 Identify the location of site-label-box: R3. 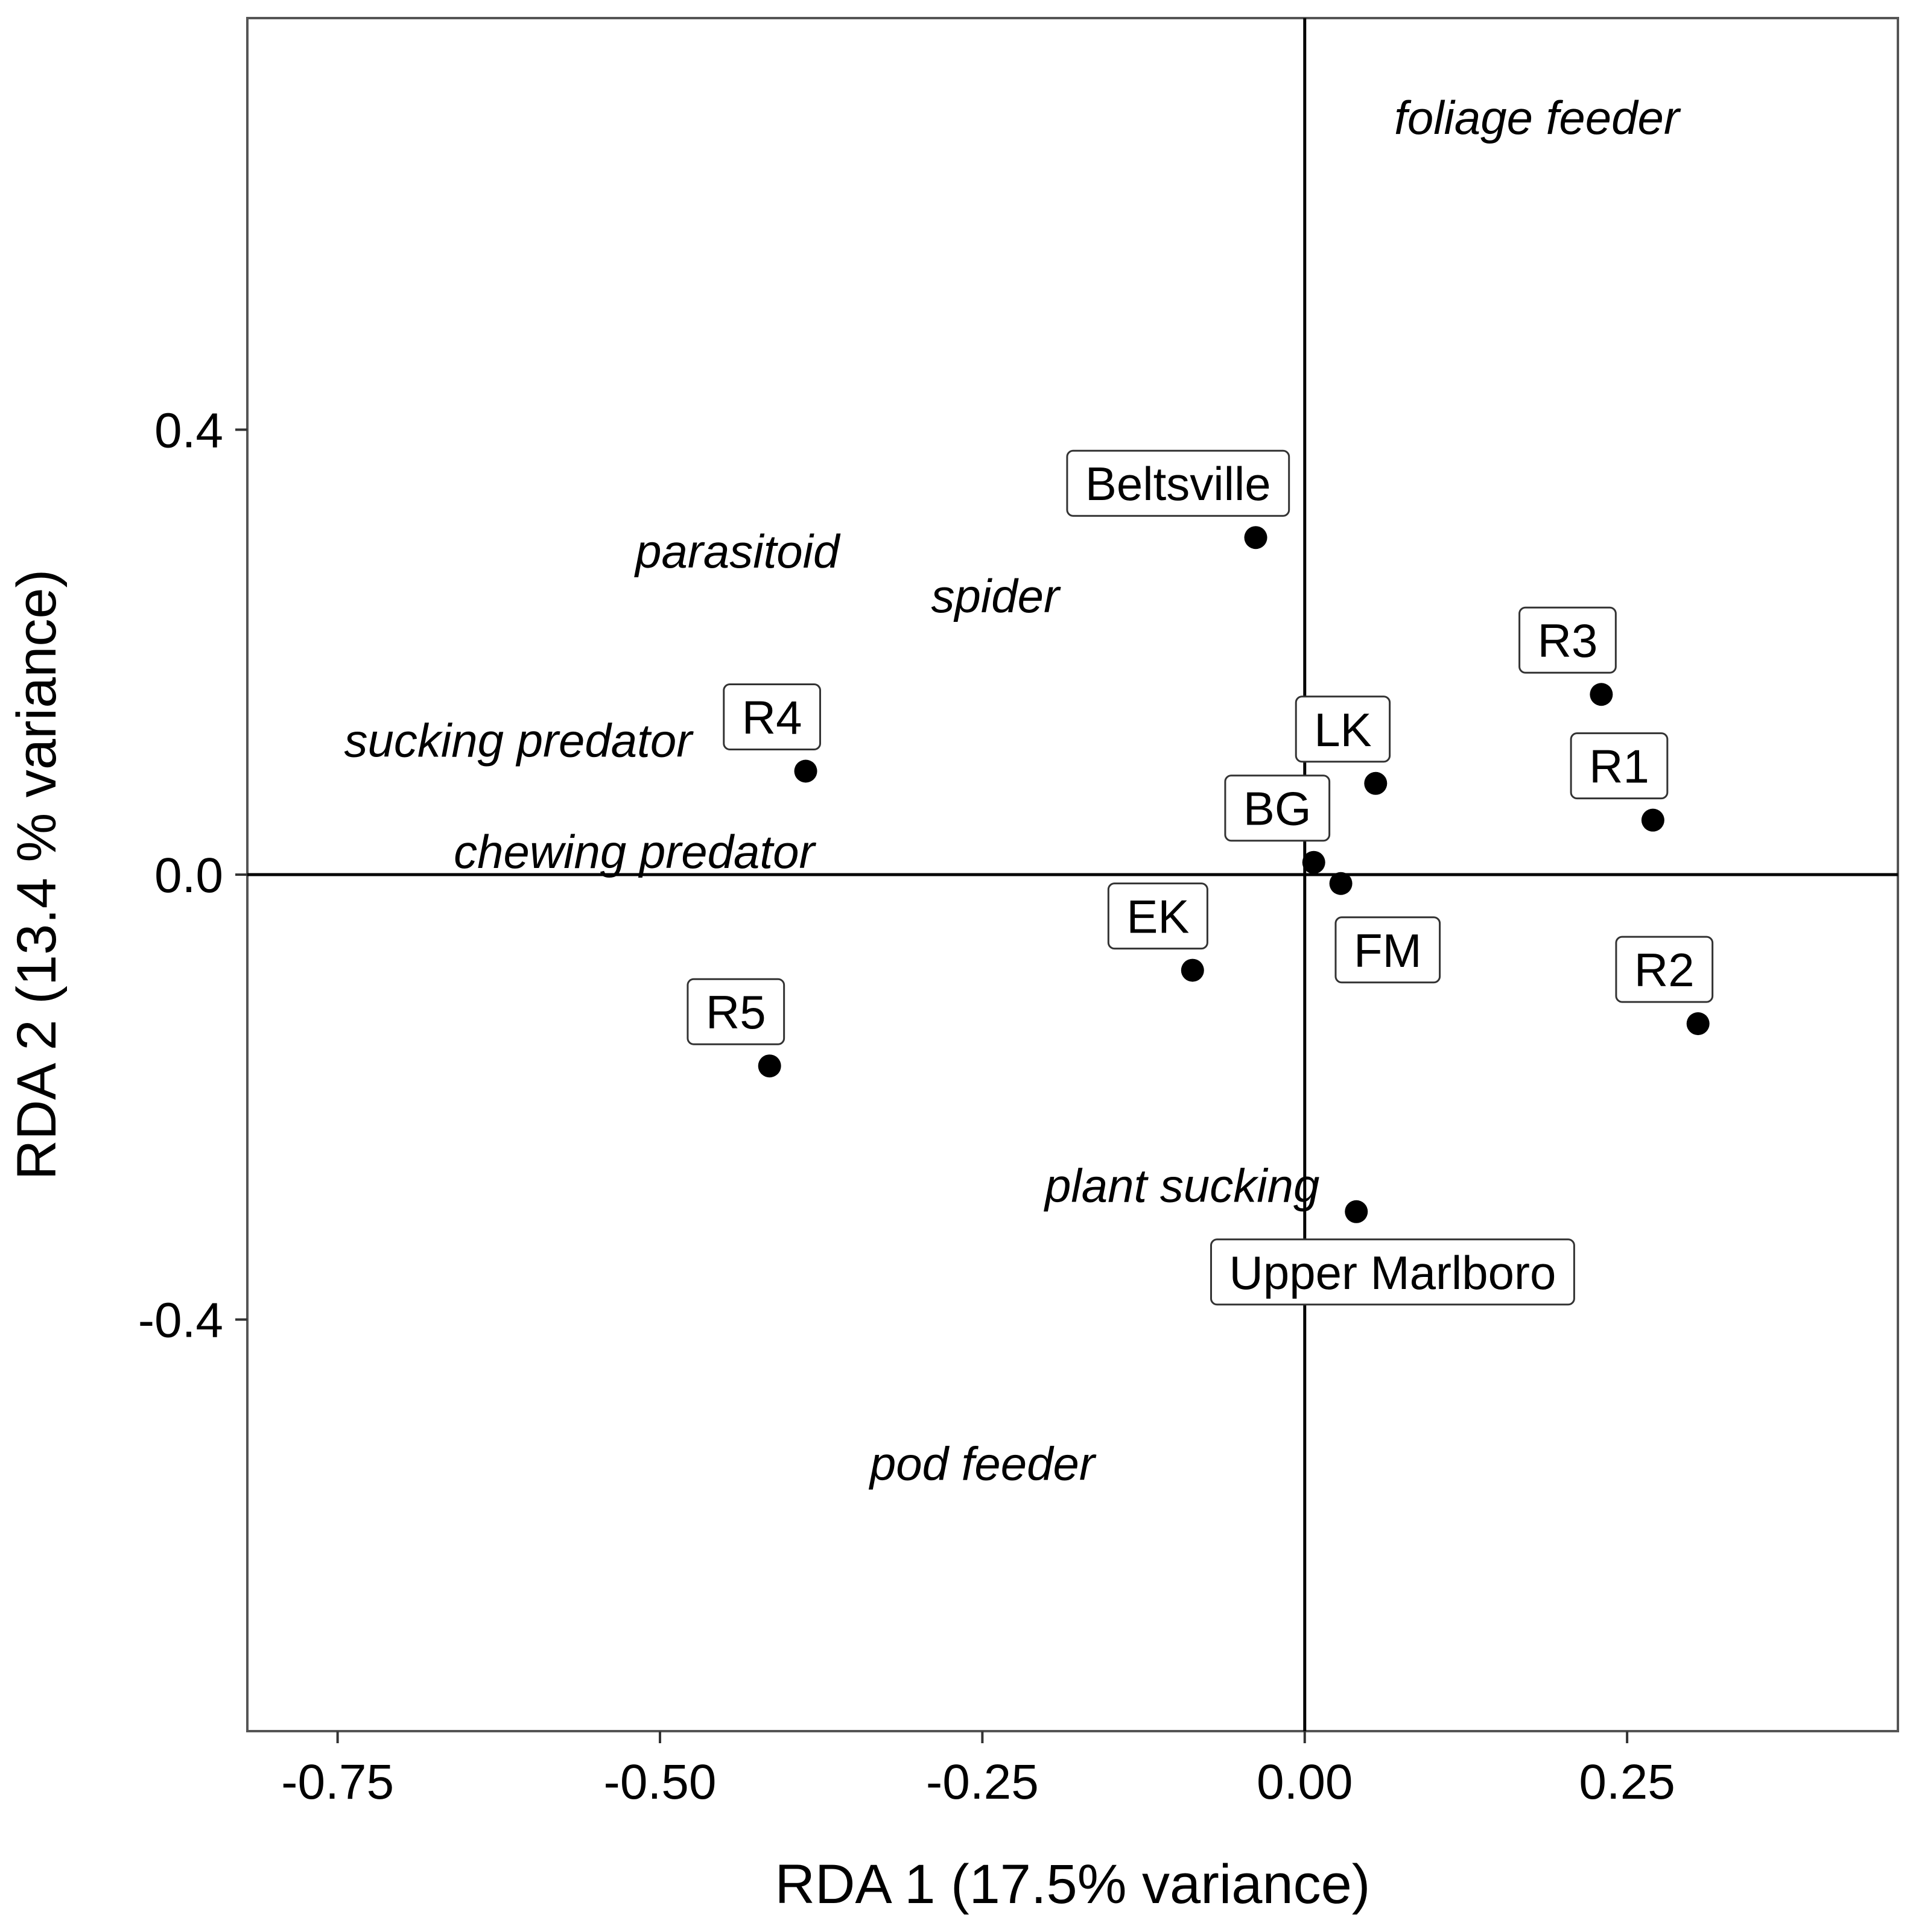
(1568, 640).